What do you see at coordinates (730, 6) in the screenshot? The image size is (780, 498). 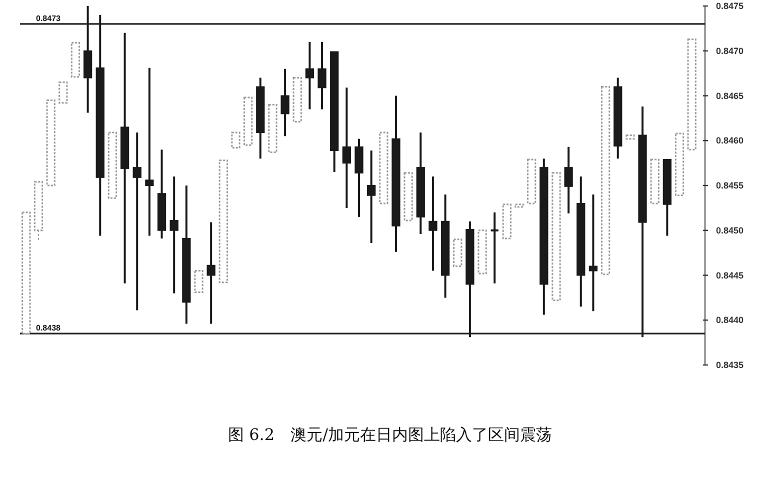 I see `y-tick-label: 0.8475` at bounding box center [730, 6].